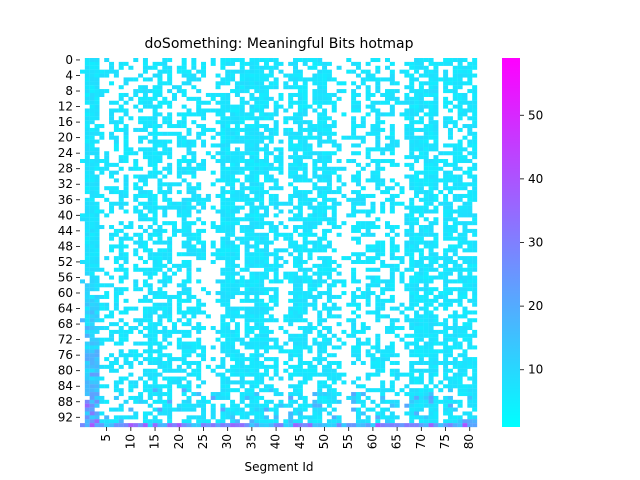 Image resolution: width=640 pixels, height=480 pixels. I want to click on x-tick-label: 25, so click(203, 441).